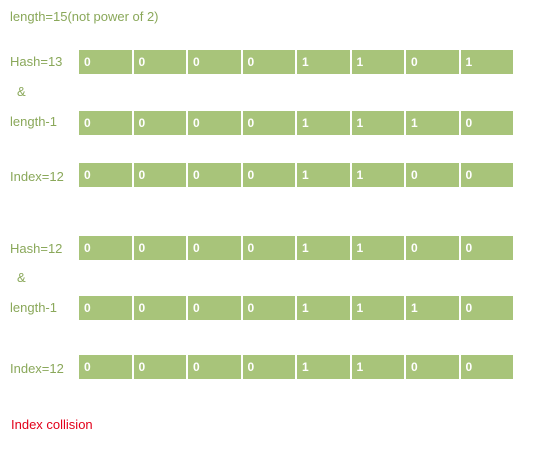 The image size is (534, 452). I want to click on index-collision-note: Index collision, so click(52, 424).